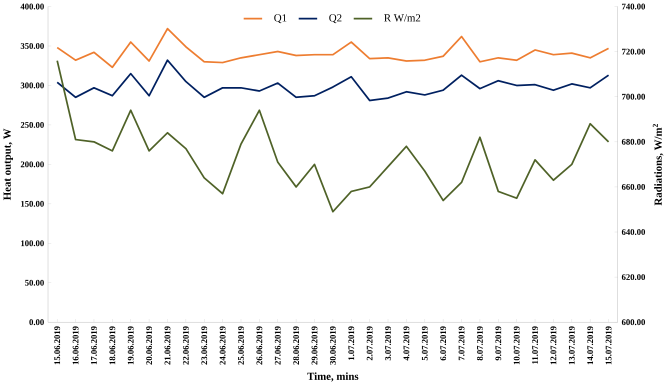 The height and width of the screenshot is (385, 667). What do you see at coordinates (32, 45) in the screenshot?
I see `y-tick-label: 350.00` at bounding box center [32, 45].